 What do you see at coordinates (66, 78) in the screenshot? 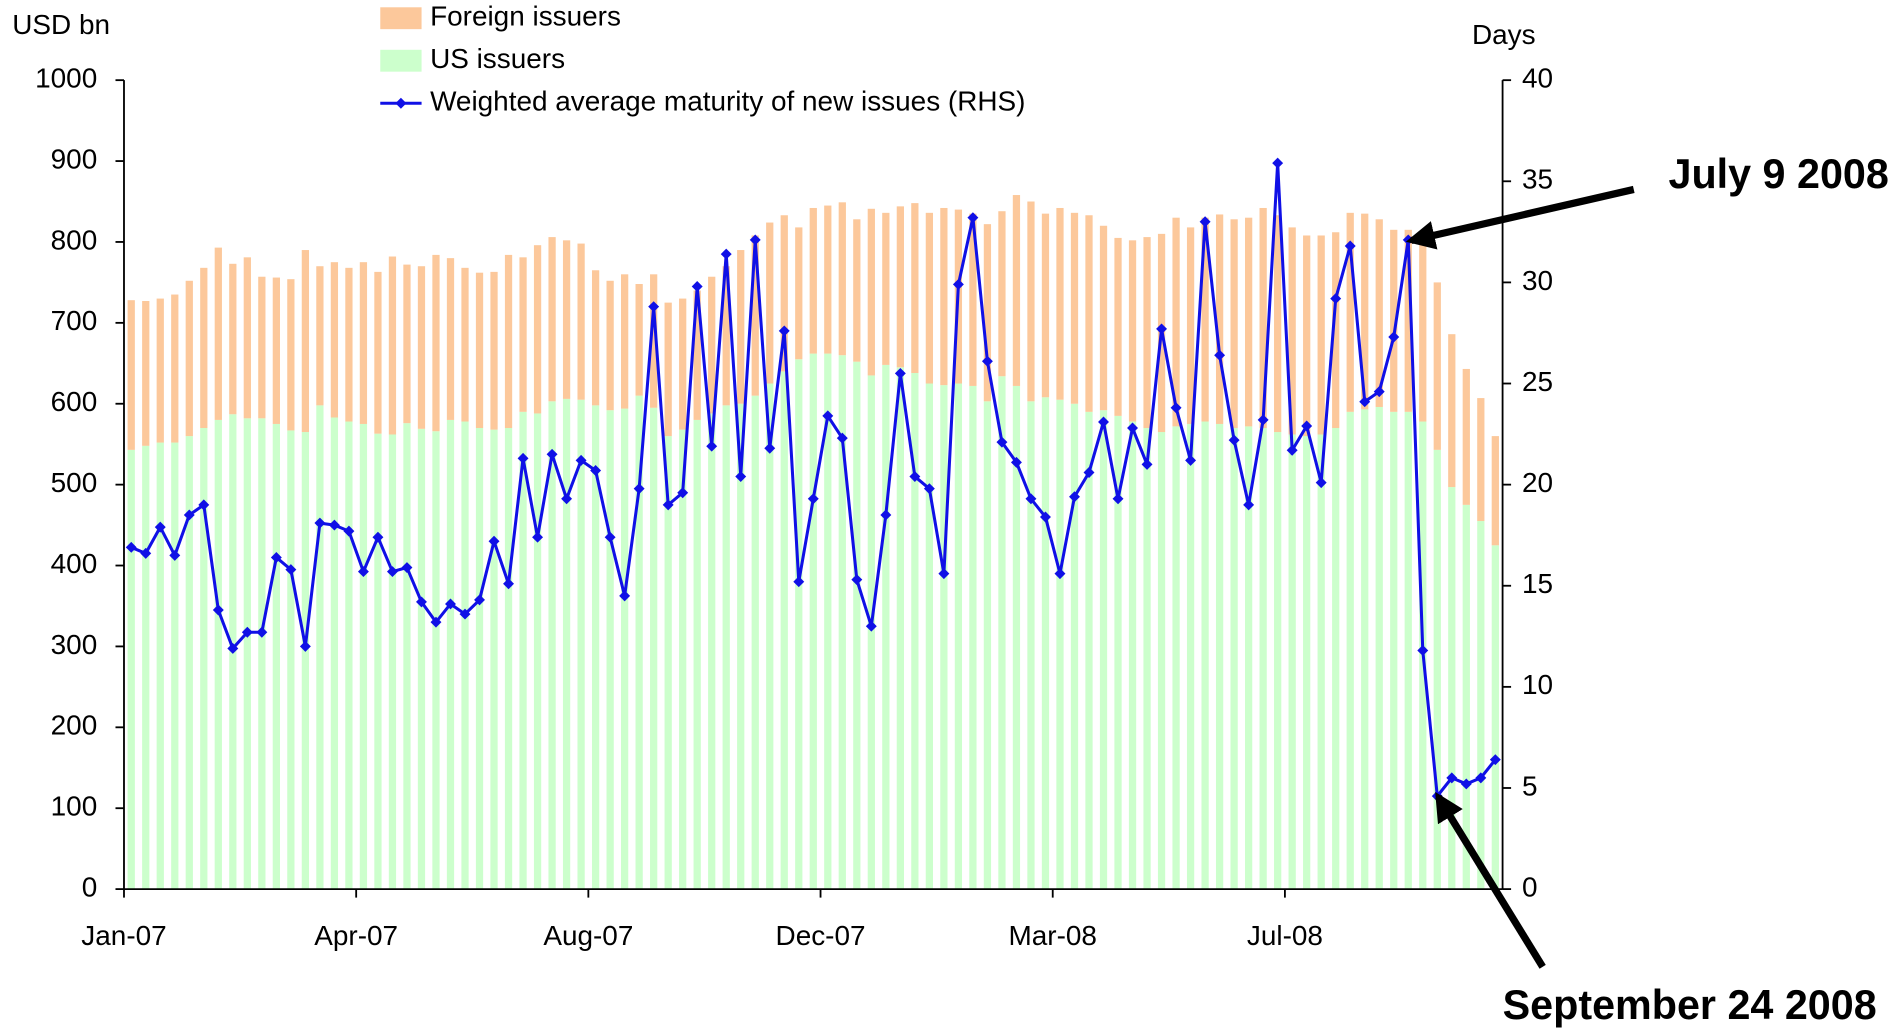
I see `y-tick-label: 1000` at bounding box center [66, 78].